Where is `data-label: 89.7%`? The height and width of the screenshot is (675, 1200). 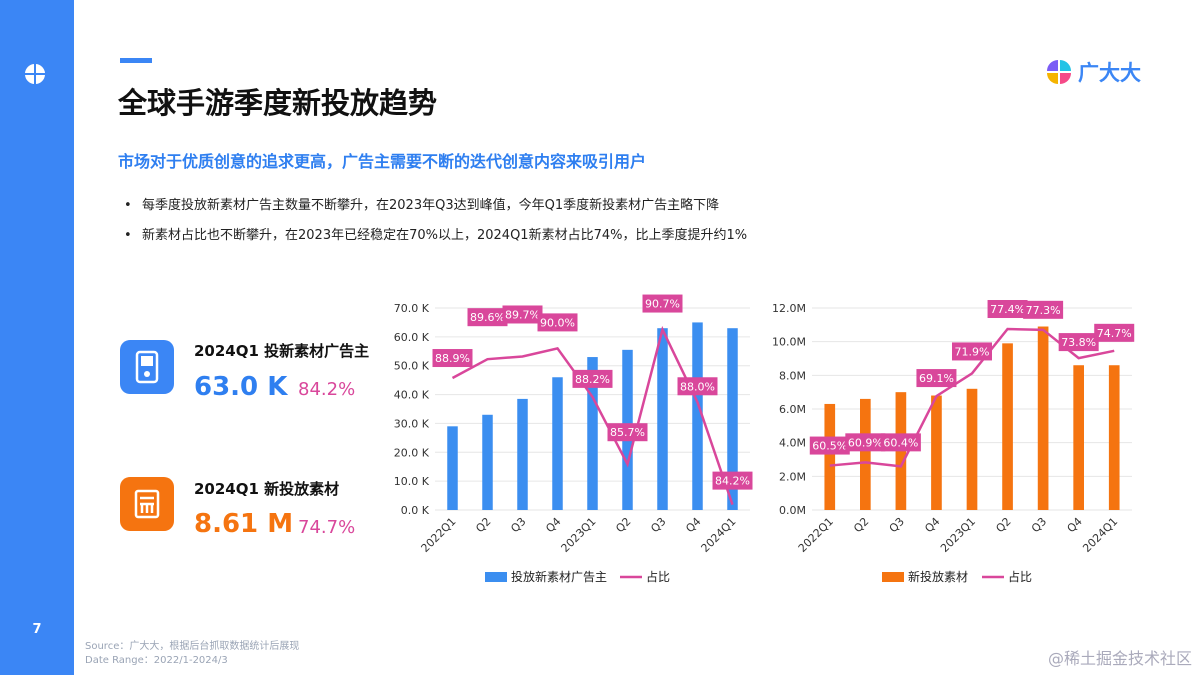
data-label: 89.7% is located at coordinates (522, 314).